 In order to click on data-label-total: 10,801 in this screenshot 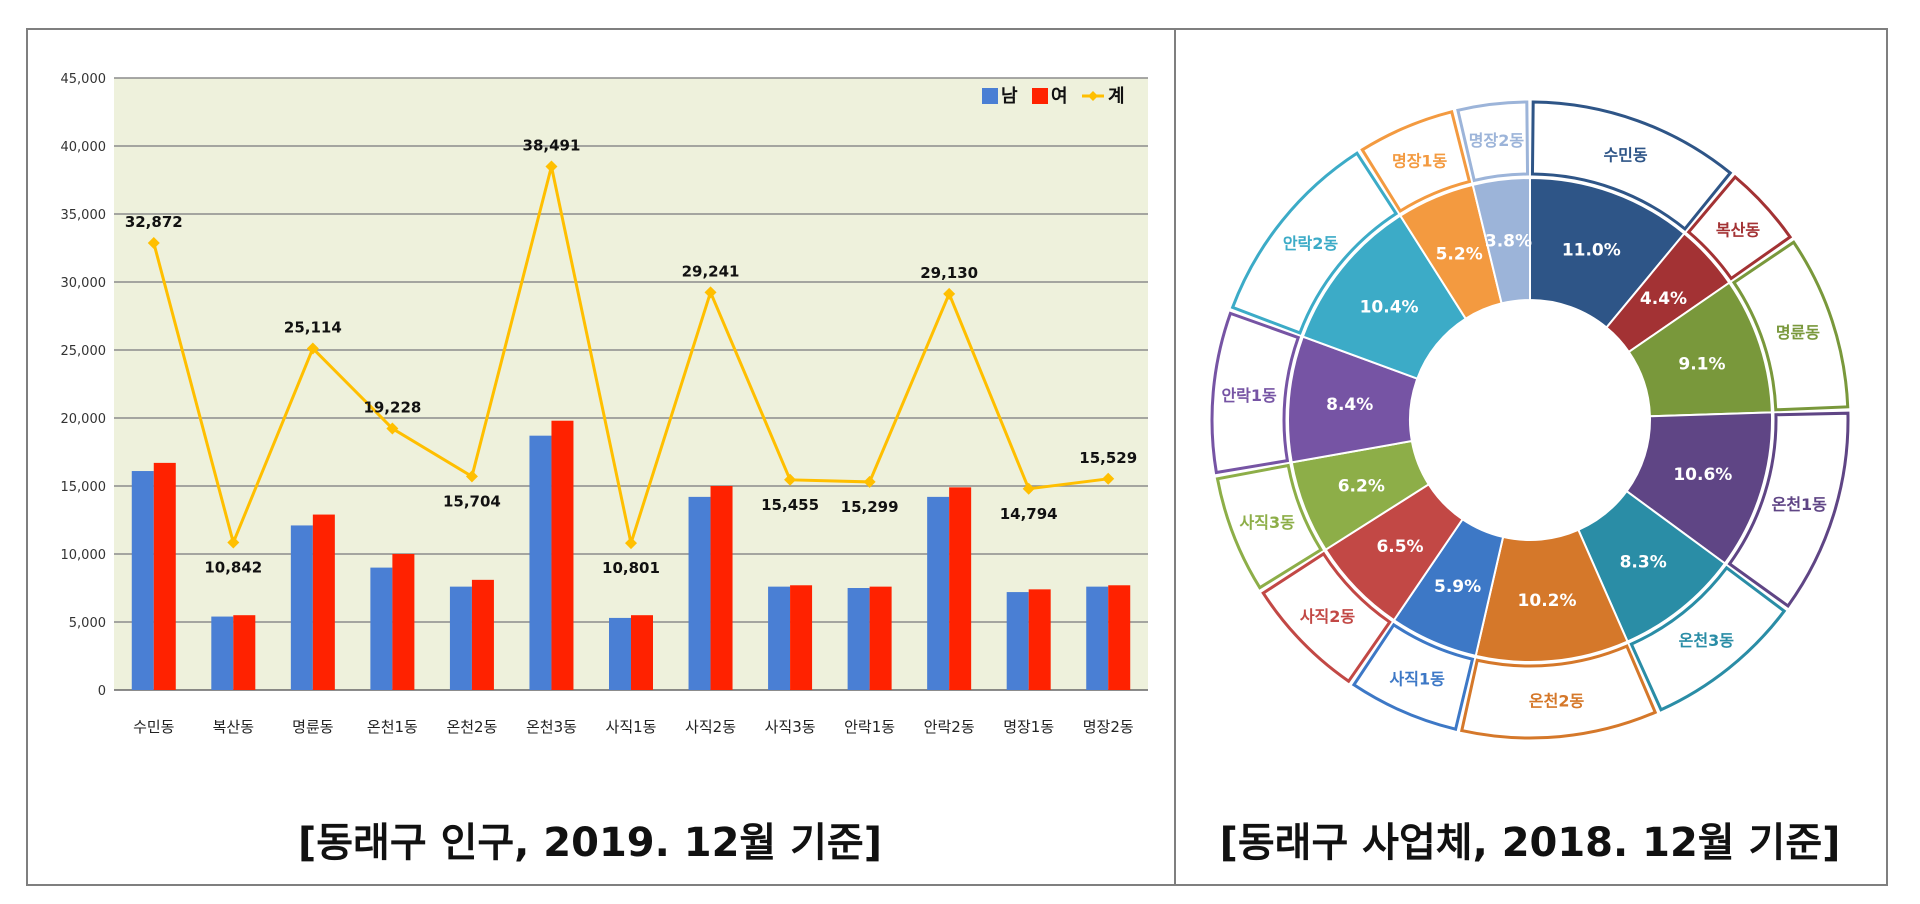, I will do `click(631, 568)`.